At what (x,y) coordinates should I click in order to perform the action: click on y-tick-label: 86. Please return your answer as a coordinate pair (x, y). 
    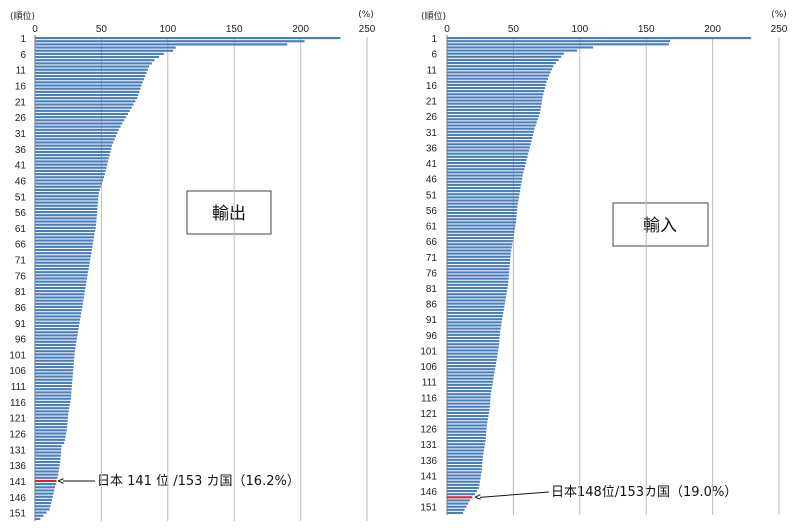
    Looking at the image, I should click on (21, 308).